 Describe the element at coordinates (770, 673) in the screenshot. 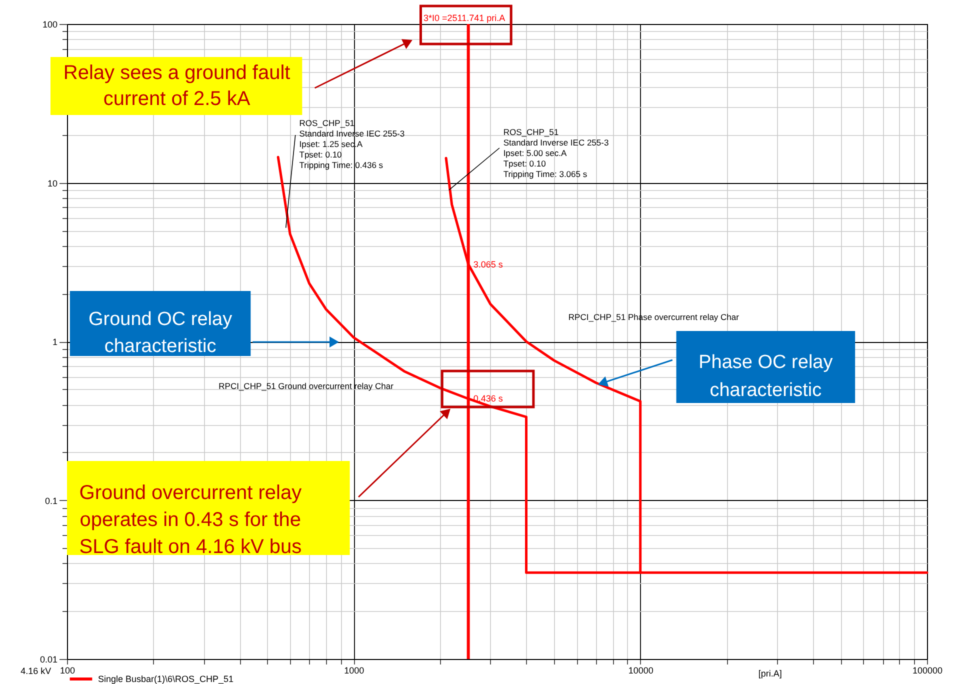

I see `x-axis-title: [pri.A]` at that location.